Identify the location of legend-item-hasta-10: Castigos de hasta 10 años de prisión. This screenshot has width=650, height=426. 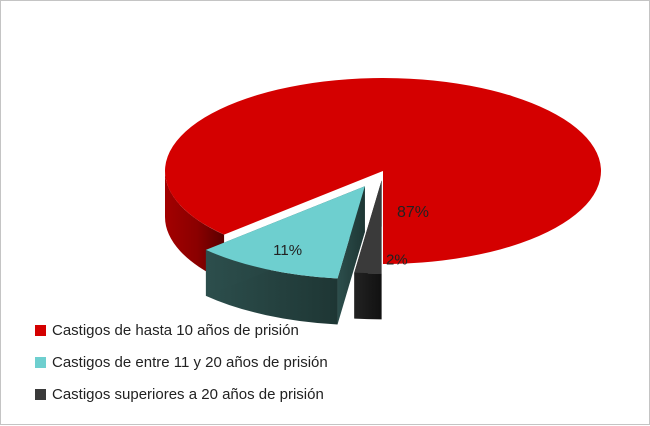
(181, 330).